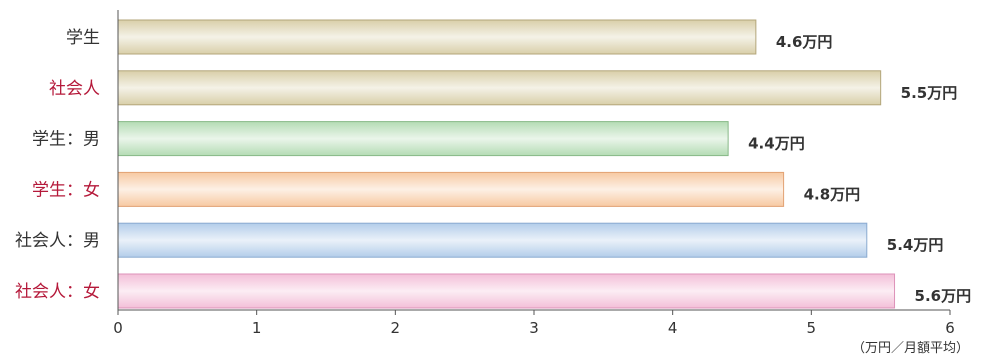  Describe the element at coordinates (118, 328) in the screenshot. I see `x-tick-label: 0` at that location.